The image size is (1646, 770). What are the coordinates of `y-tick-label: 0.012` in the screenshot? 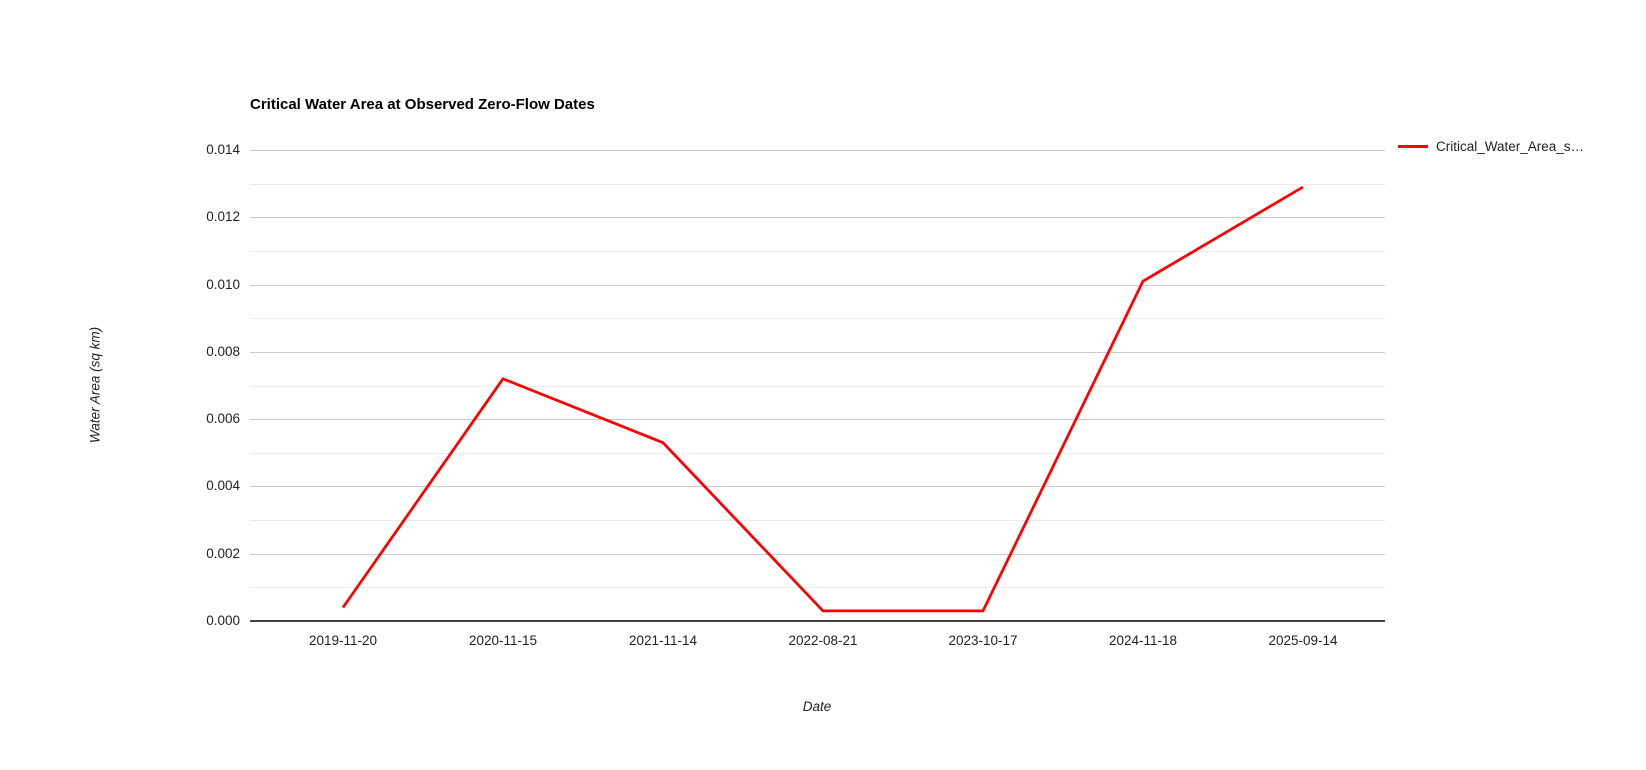 It's located at (223, 217).